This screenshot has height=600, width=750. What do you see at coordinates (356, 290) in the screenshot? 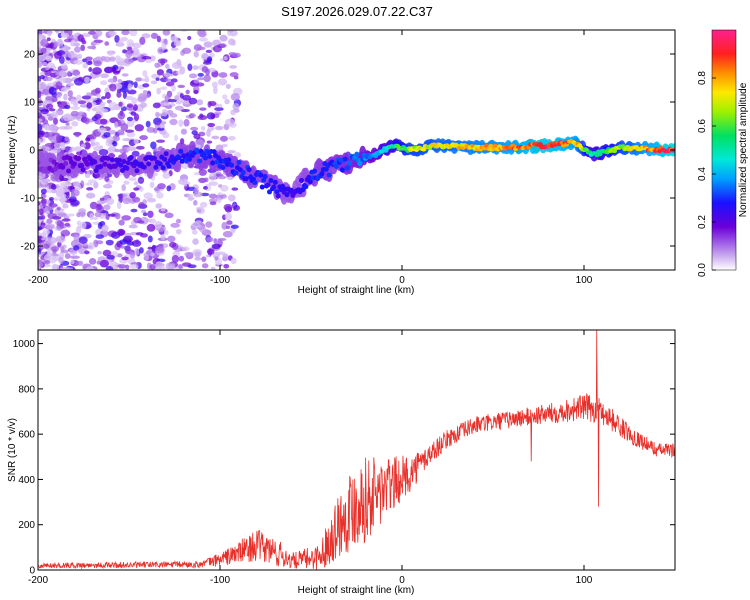
I see `heatmap-x-axis-label: Height of straight line (km)` at bounding box center [356, 290].